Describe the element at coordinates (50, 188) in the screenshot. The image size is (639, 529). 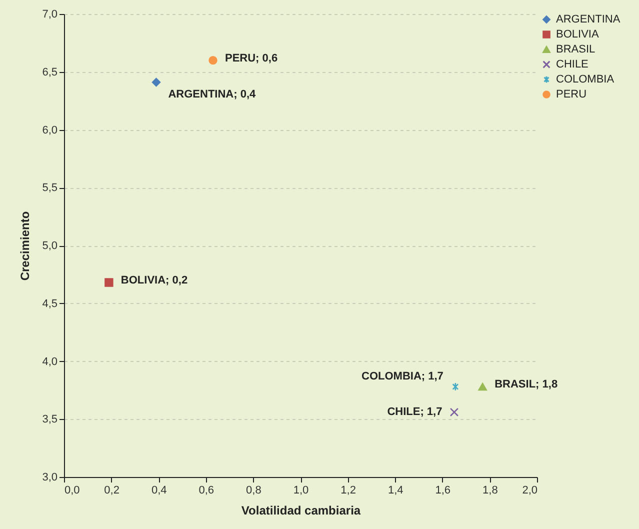
I see `y-tick-label: 5,5` at that location.